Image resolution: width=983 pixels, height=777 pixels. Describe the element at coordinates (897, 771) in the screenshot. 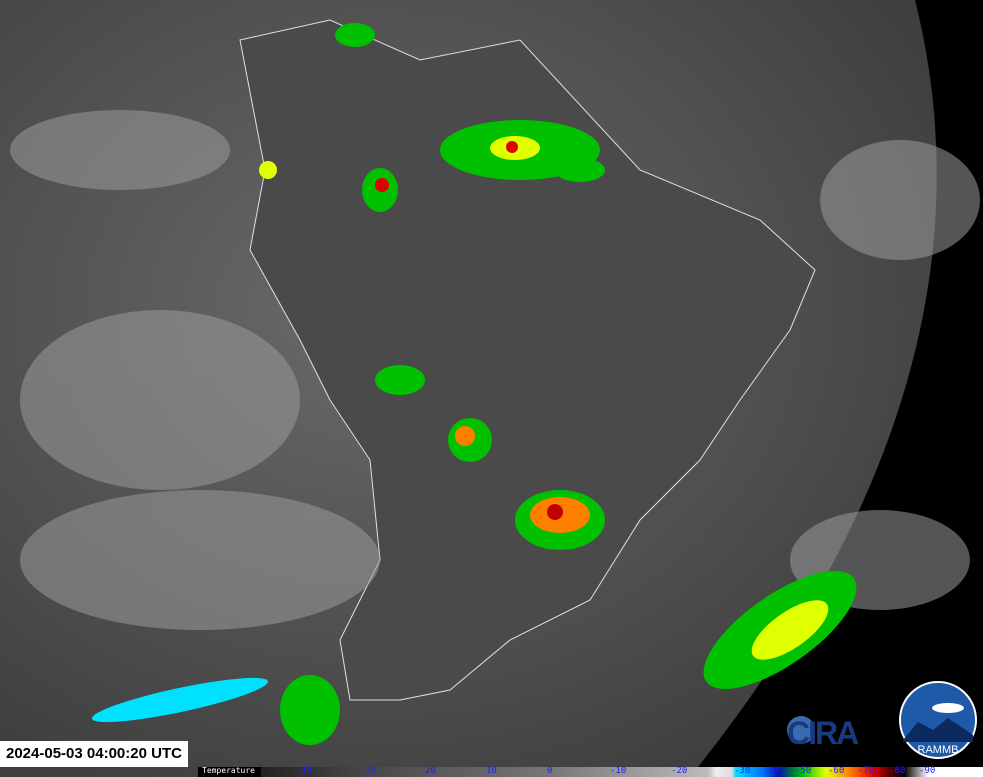

I see `colorbar-label: -80` at that location.